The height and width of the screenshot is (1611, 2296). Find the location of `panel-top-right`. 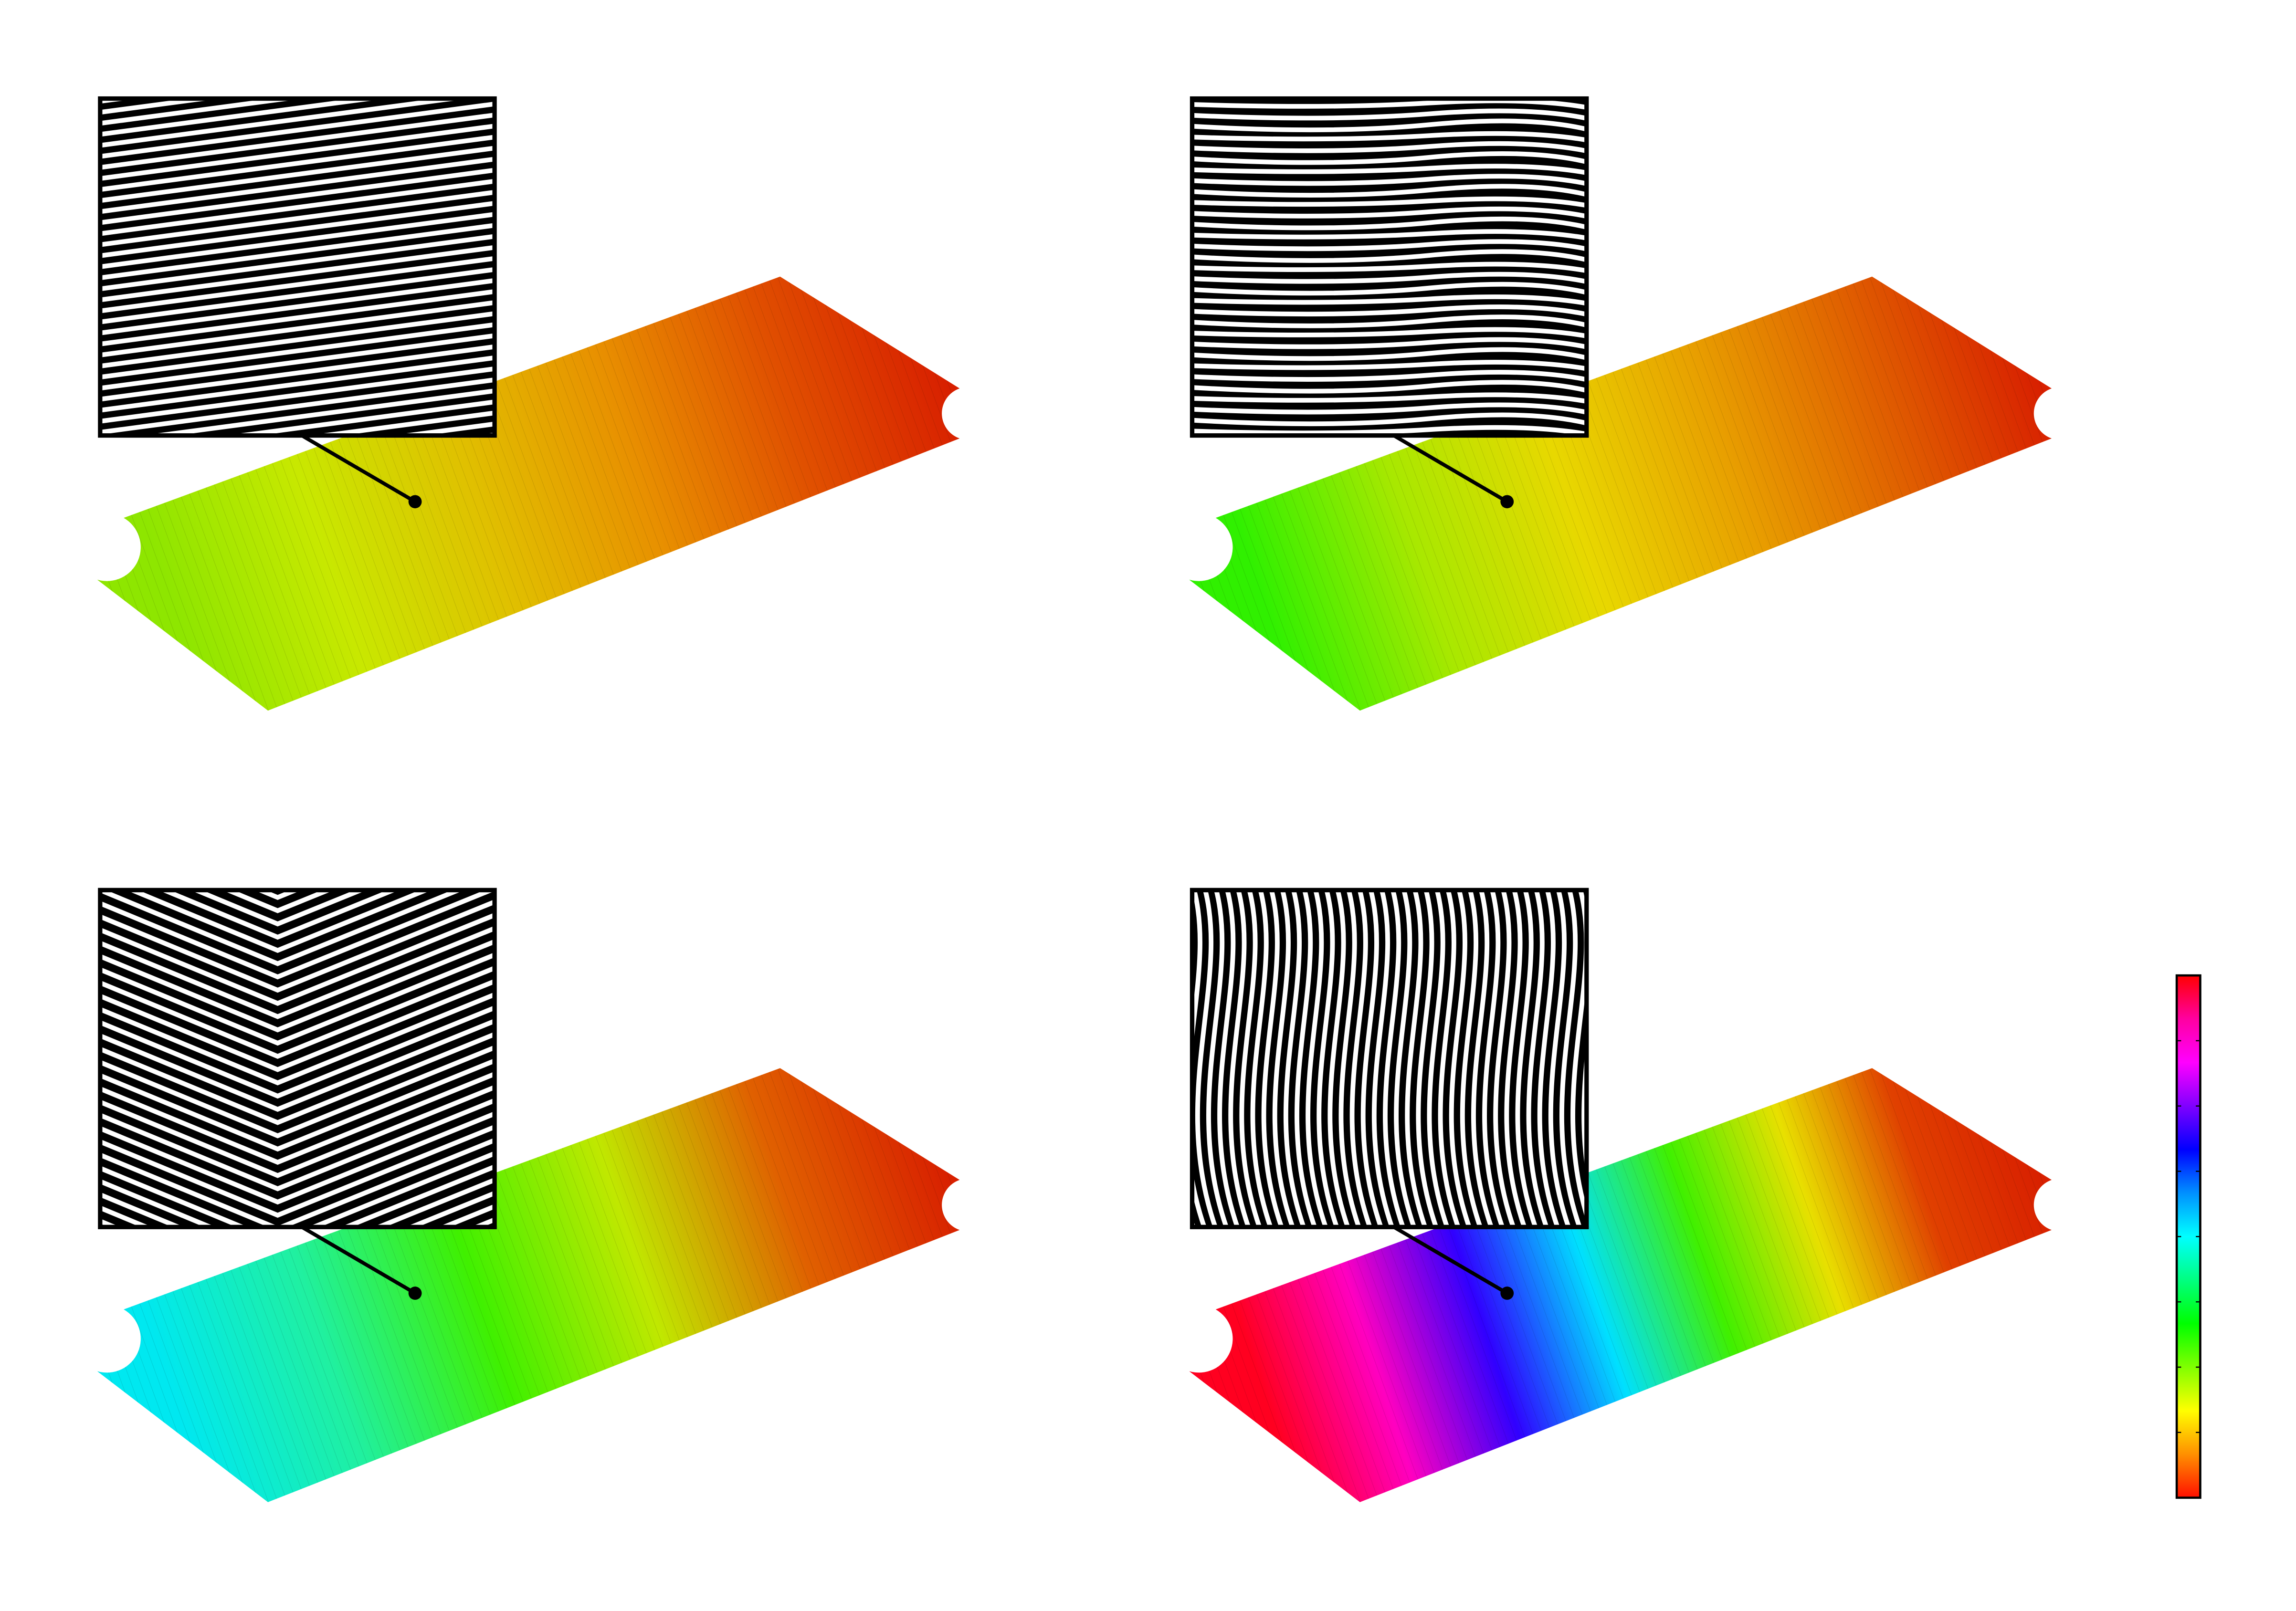

panel-top-right is located at coordinates (1620, 403).